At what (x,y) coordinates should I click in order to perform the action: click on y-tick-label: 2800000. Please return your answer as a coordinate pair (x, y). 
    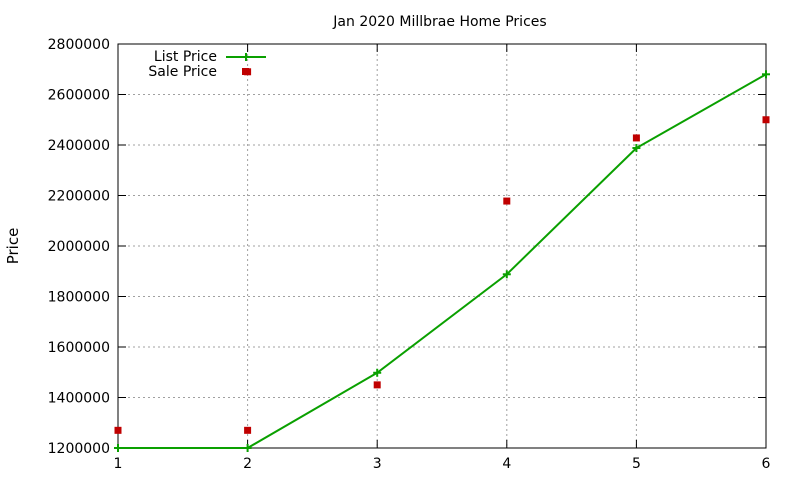
    Looking at the image, I should click on (79, 45).